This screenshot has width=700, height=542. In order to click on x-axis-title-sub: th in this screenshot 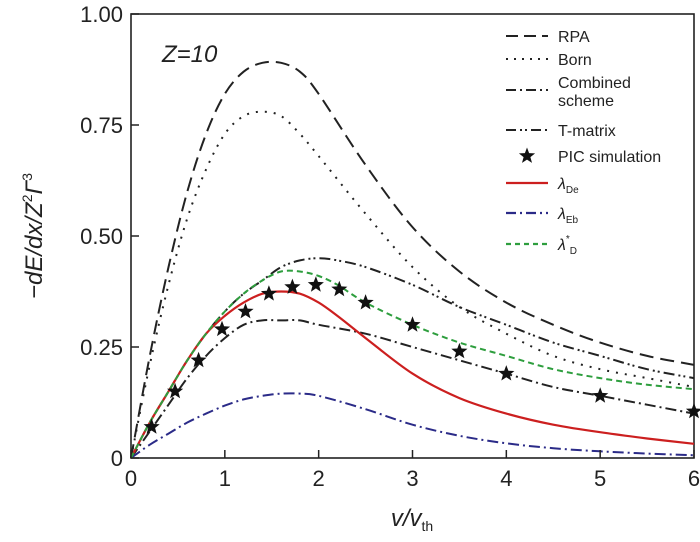, I will do `click(427, 526)`.